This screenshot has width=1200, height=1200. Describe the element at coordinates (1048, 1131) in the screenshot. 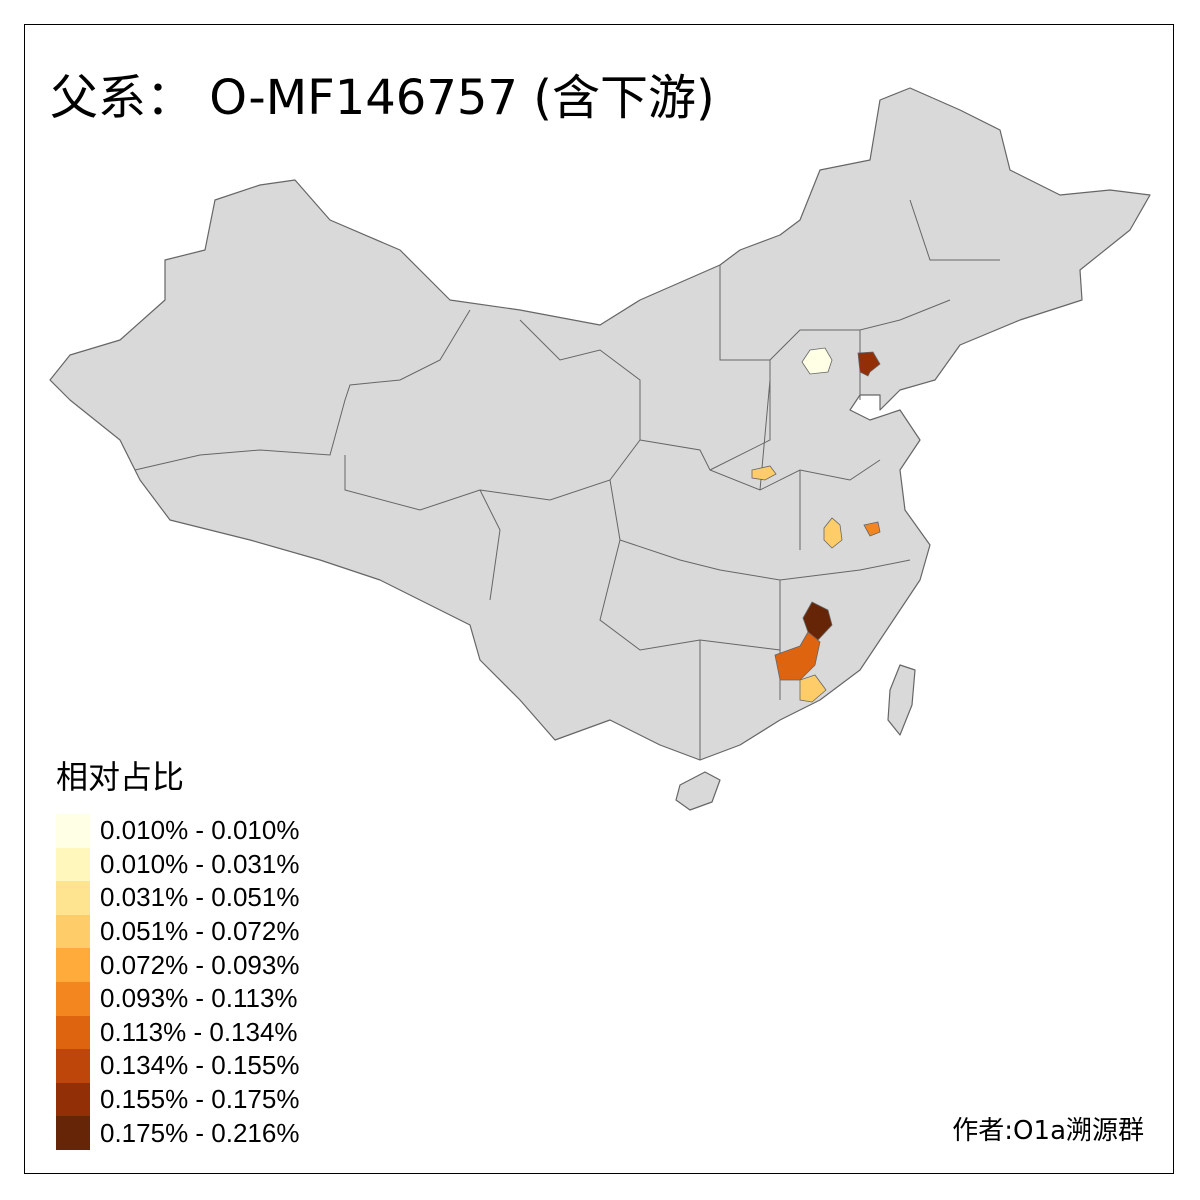

I see `author-credit: 作者:O1a溯源群` at that location.